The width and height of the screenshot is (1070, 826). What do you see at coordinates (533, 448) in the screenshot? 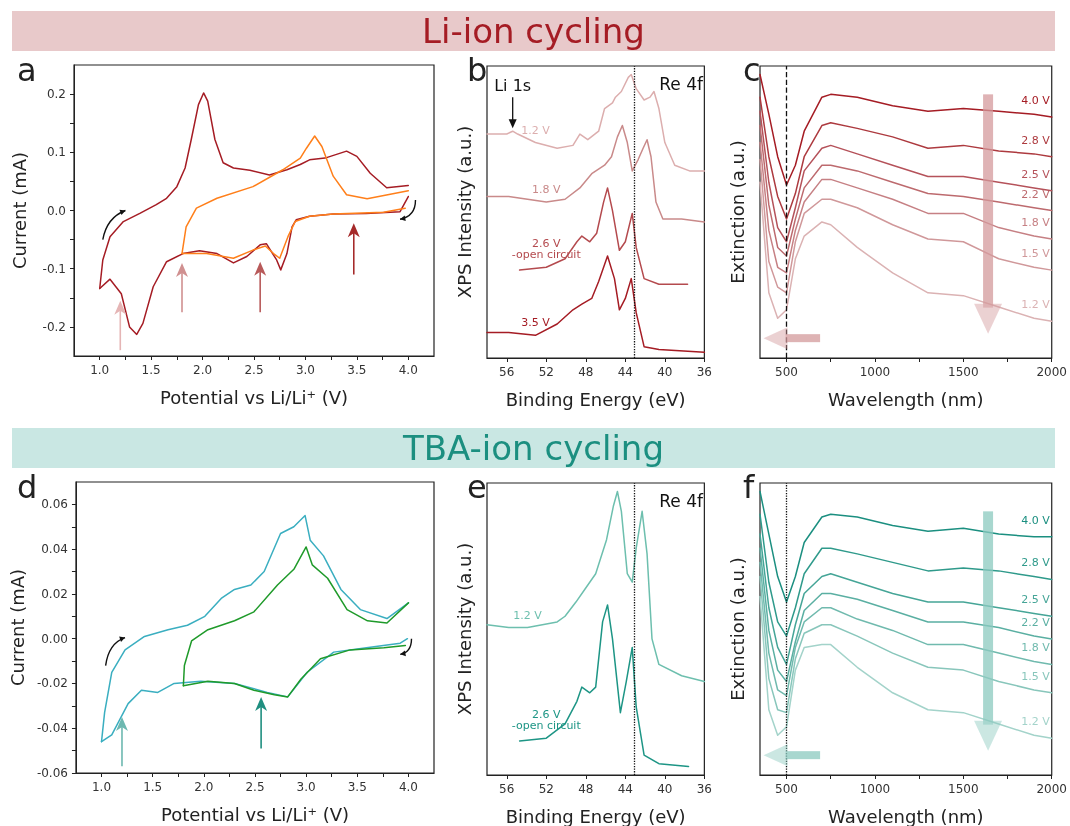
I see `text: TBA-ion cycling` at bounding box center [533, 448].